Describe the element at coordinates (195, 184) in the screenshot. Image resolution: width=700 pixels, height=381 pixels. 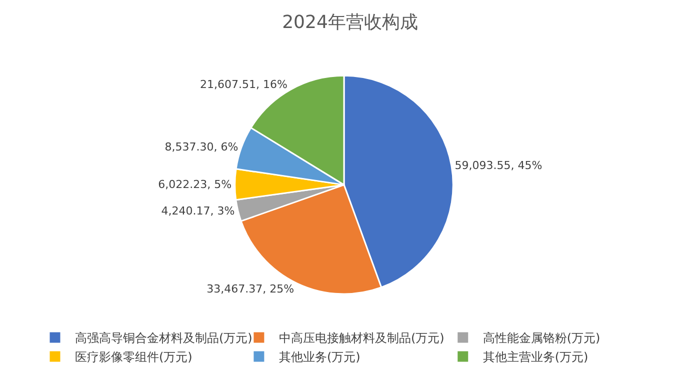
I see `data-label: 6,022.23, 5%` at that location.